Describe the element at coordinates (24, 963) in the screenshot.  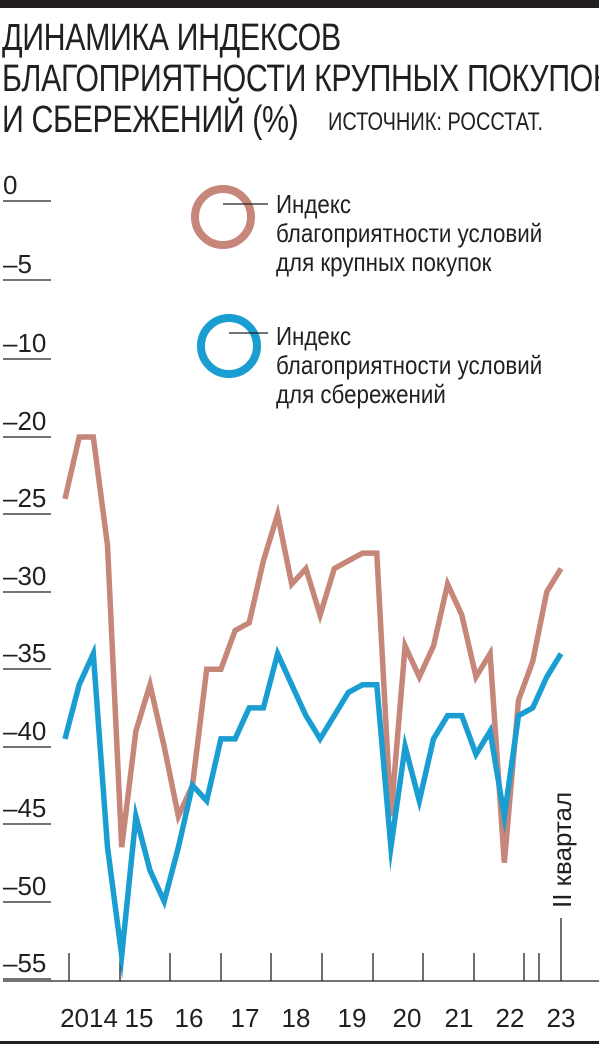
I see `y-tick-label: –55` at that location.